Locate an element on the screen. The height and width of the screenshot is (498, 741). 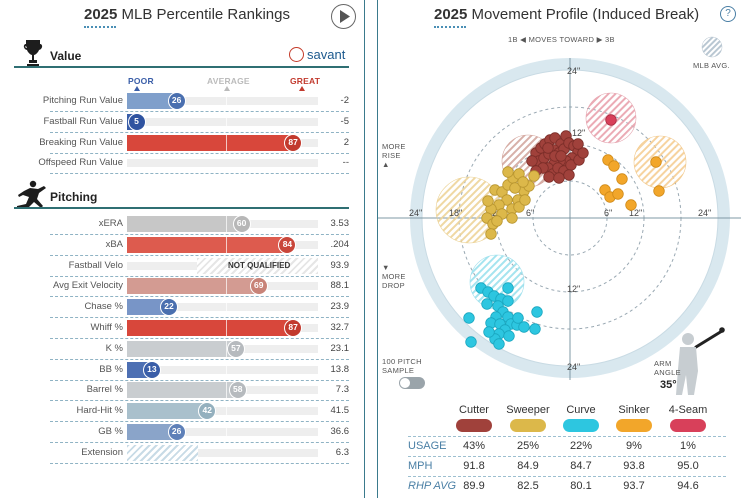
play-button is located at coordinates (343, 16).